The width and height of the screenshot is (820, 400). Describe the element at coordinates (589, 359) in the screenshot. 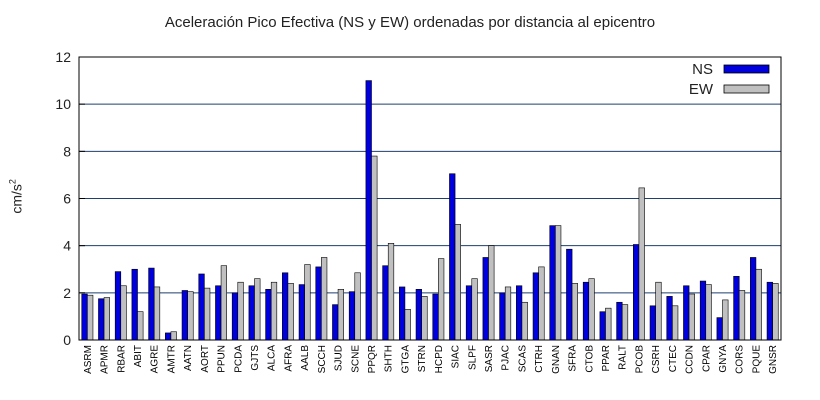

I see `x-tick-label: CTOB` at that location.